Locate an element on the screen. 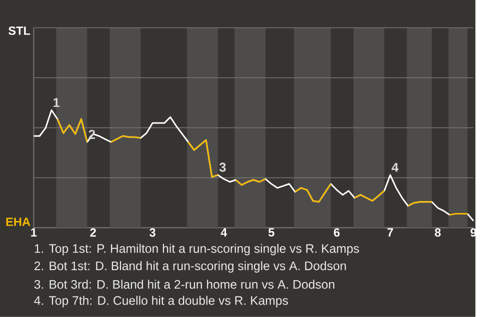 The width and height of the screenshot is (480, 317). x-tick-label: 7 is located at coordinates (390, 232).